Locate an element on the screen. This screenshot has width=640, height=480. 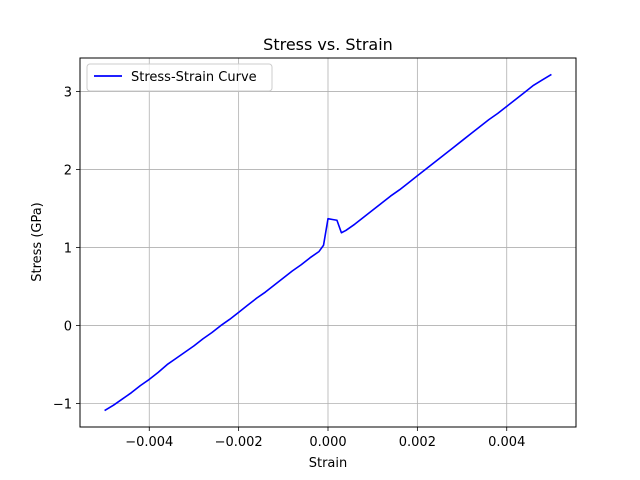
x-tick-label: 0.000 is located at coordinates (327, 442).